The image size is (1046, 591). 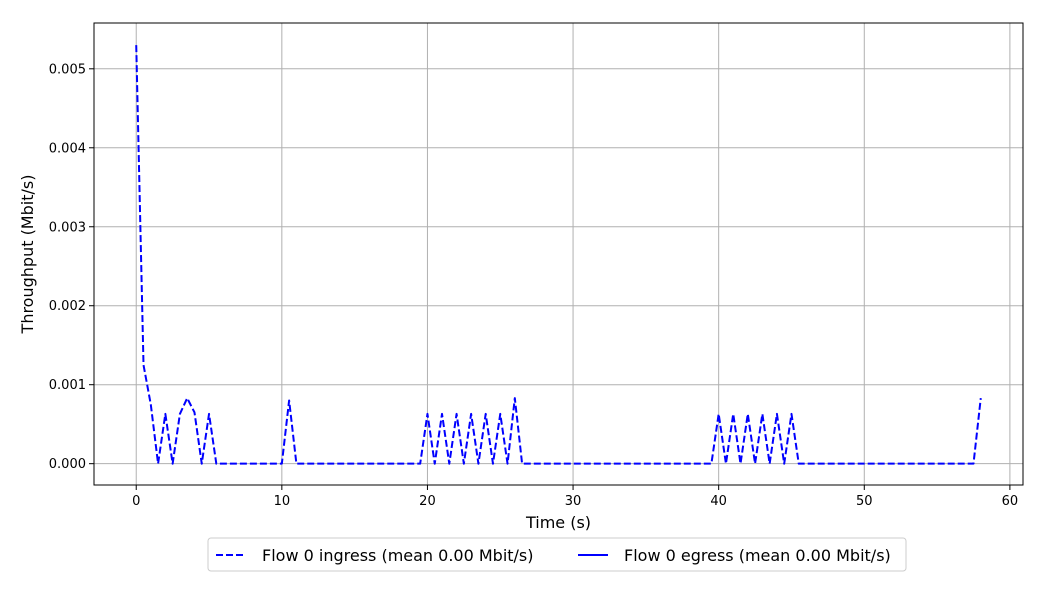 What do you see at coordinates (573, 501) in the screenshot?
I see `x-tick-label: 30` at bounding box center [573, 501].